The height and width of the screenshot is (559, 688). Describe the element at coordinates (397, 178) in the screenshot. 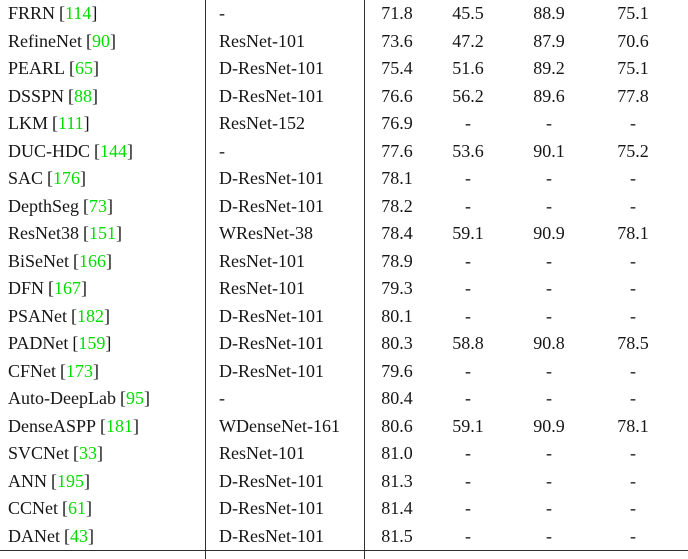

I see `metric-cell-miou: 78.1` at that location.